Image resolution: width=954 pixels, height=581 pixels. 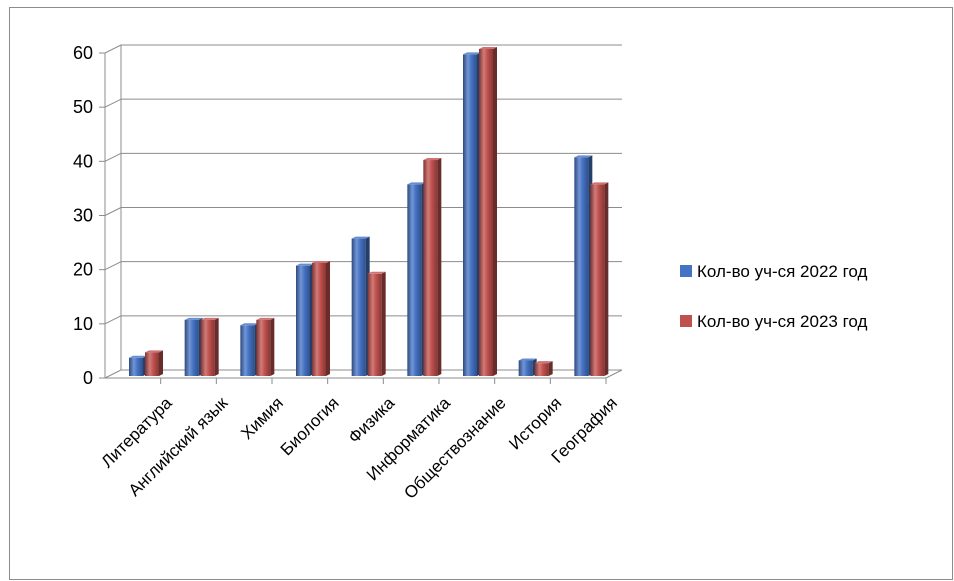 I want to click on legend-label: Кол-во уч-ся 2023 год, so click(x=782, y=321).